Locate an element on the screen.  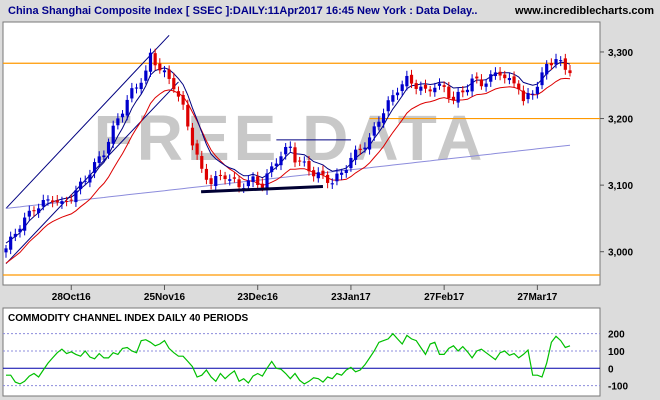
long-moving-average is located at coordinates (288, 176).